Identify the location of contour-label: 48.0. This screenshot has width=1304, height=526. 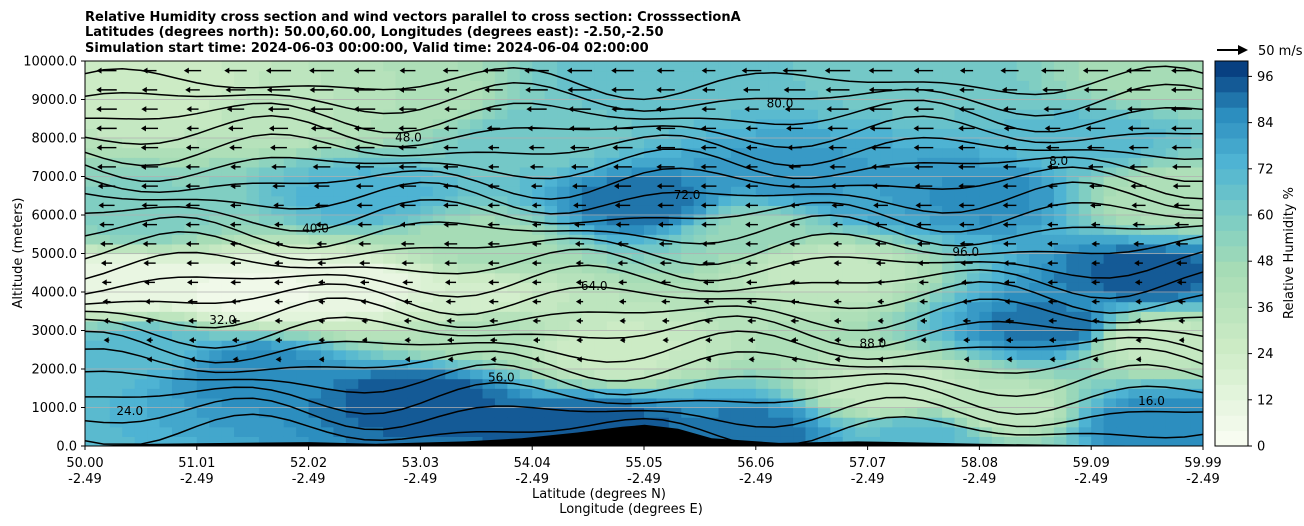
(408, 137).